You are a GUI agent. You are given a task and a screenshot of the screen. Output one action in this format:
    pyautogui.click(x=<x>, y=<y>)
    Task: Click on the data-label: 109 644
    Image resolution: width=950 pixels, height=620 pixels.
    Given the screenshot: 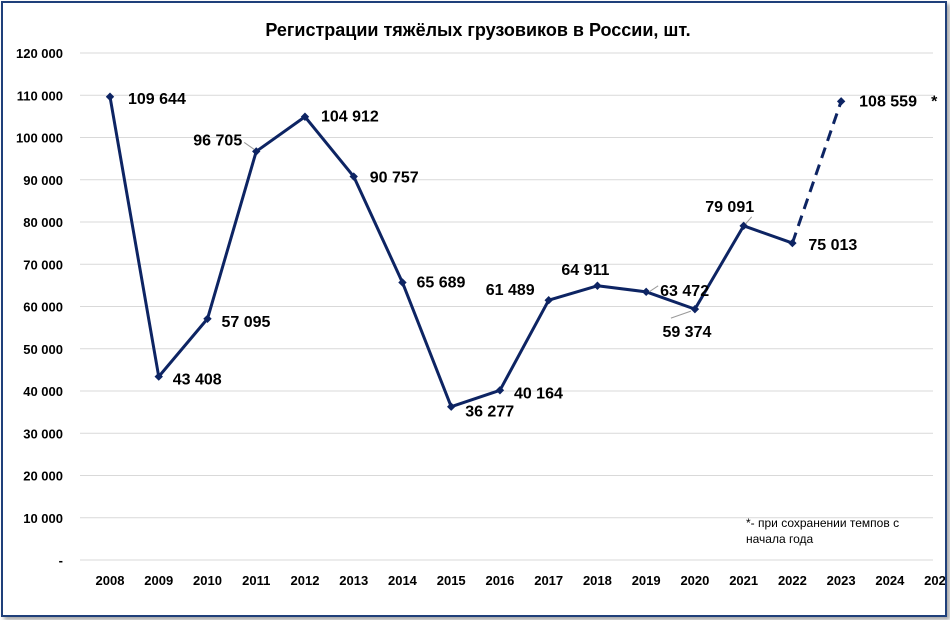 What is the action you would take?
    pyautogui.click(x=157, y=99)
    